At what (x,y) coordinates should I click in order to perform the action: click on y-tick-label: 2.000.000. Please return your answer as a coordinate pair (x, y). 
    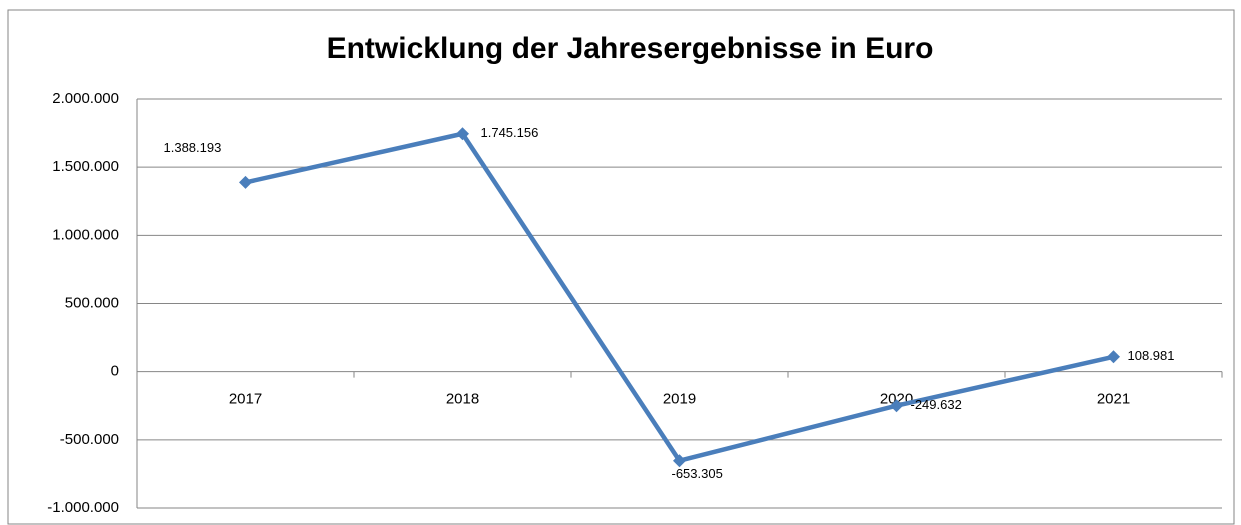
    Looking at the image, I should click on (85, 98).